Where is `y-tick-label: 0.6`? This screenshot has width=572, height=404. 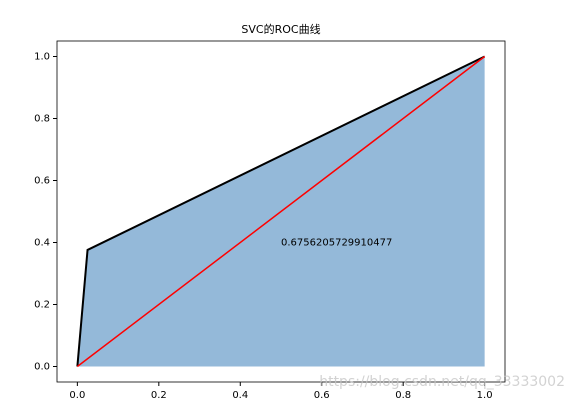 y-tick-label: 0.6 is located at coordinates (42, 181).